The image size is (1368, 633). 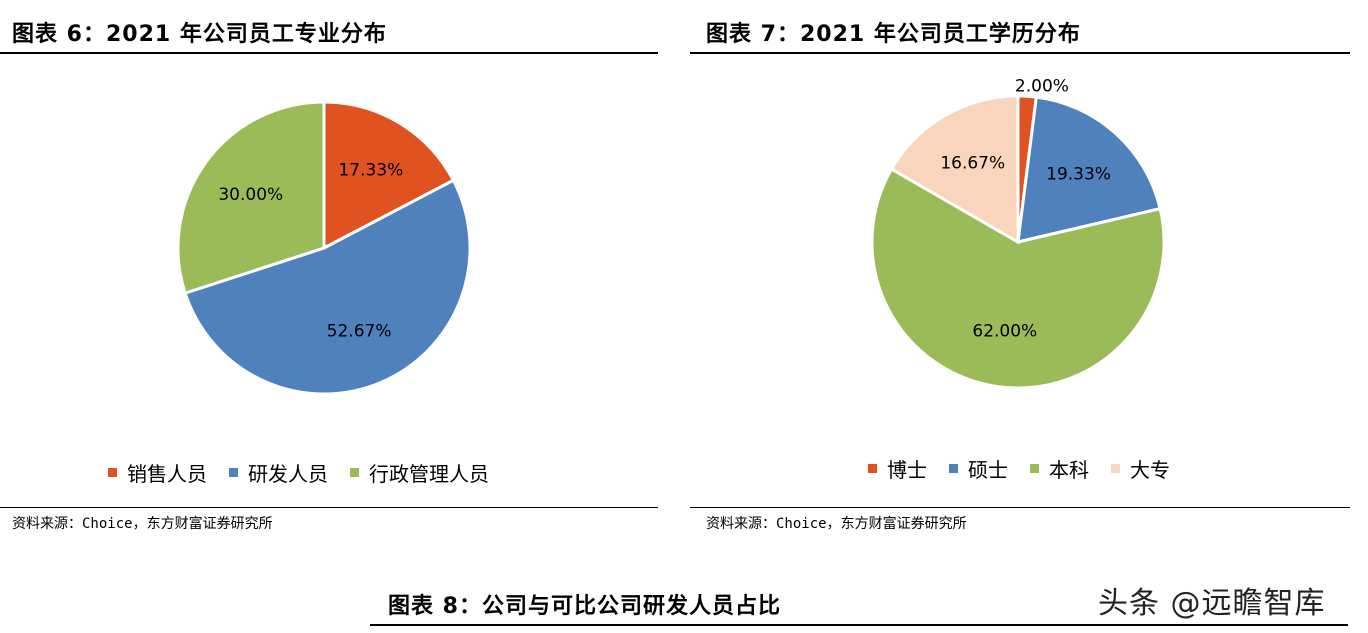 What do you see at coordinates (199, 34) in the screenshot?
I see `figure-6-title: 图表 6：2021 年公司员工专业分布` at bounding box center [199, 34].